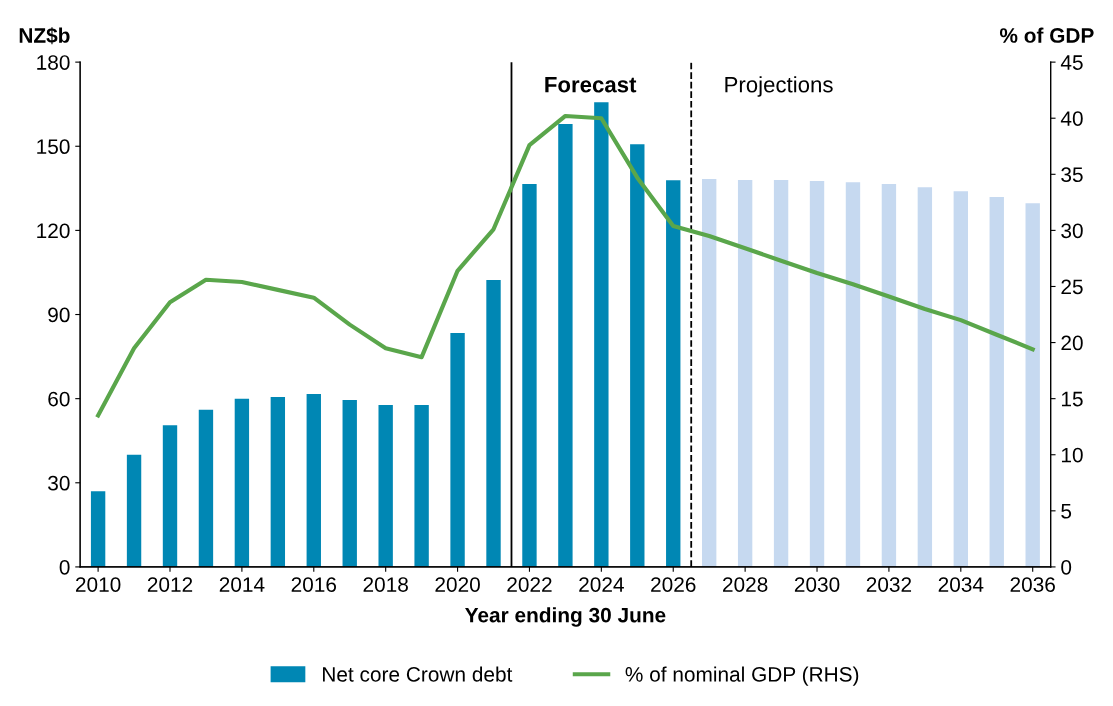  I want to click on x-tick-label: 2034, so click(961, 584).